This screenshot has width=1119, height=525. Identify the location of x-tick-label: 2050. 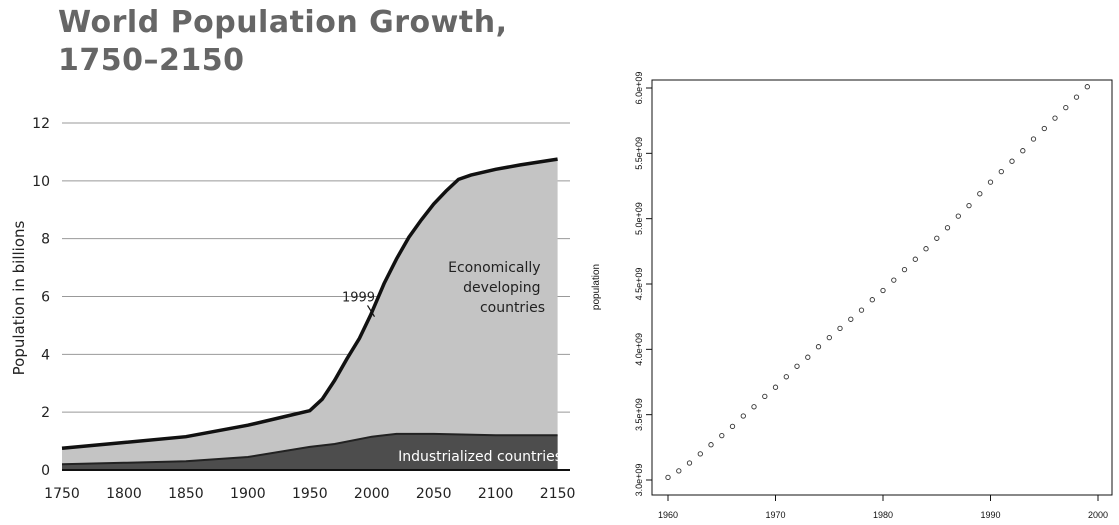
(434, 494).